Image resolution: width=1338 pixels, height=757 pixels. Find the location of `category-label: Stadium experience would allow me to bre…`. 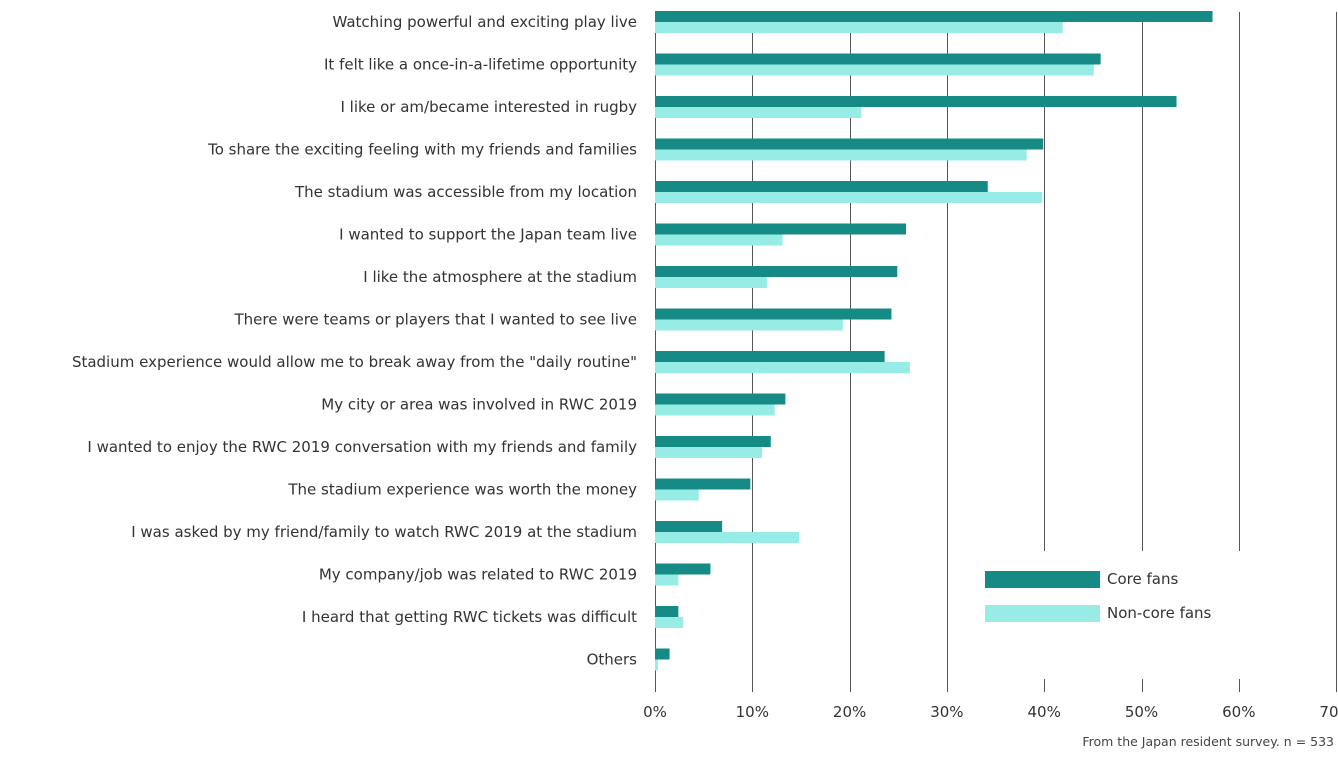

category-label: Stadium experience would allow me to bre… is located at coordinates (354, 362).